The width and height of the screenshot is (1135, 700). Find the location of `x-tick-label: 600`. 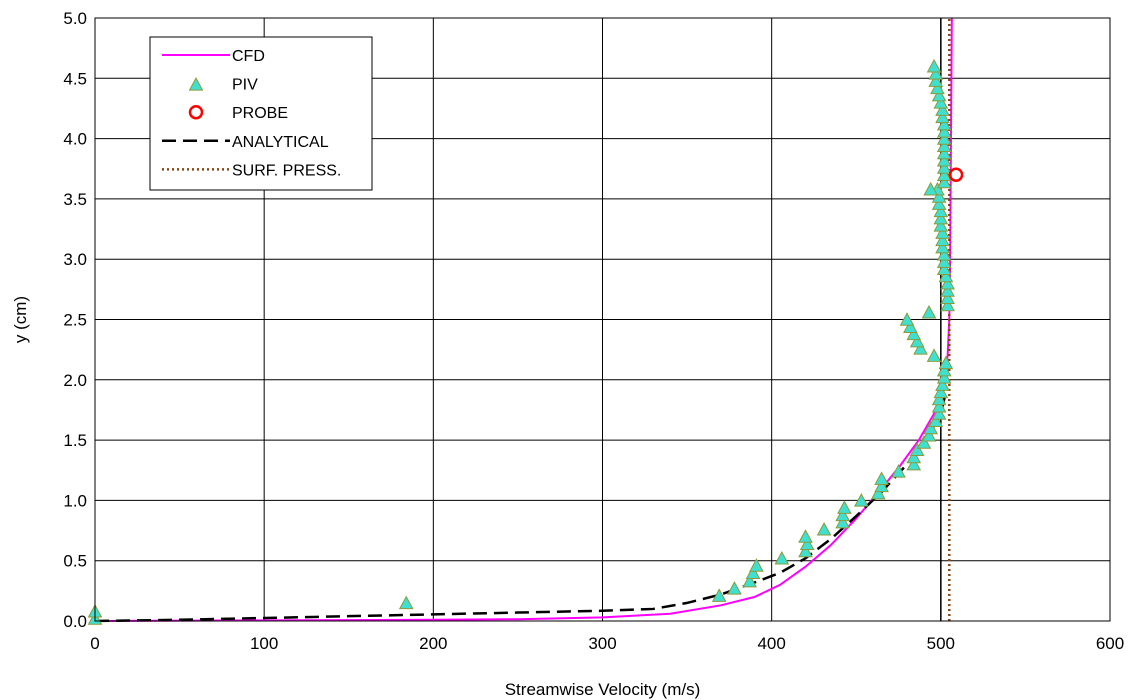

x-tick-label: 600 is located at coordinates (1110, 643).